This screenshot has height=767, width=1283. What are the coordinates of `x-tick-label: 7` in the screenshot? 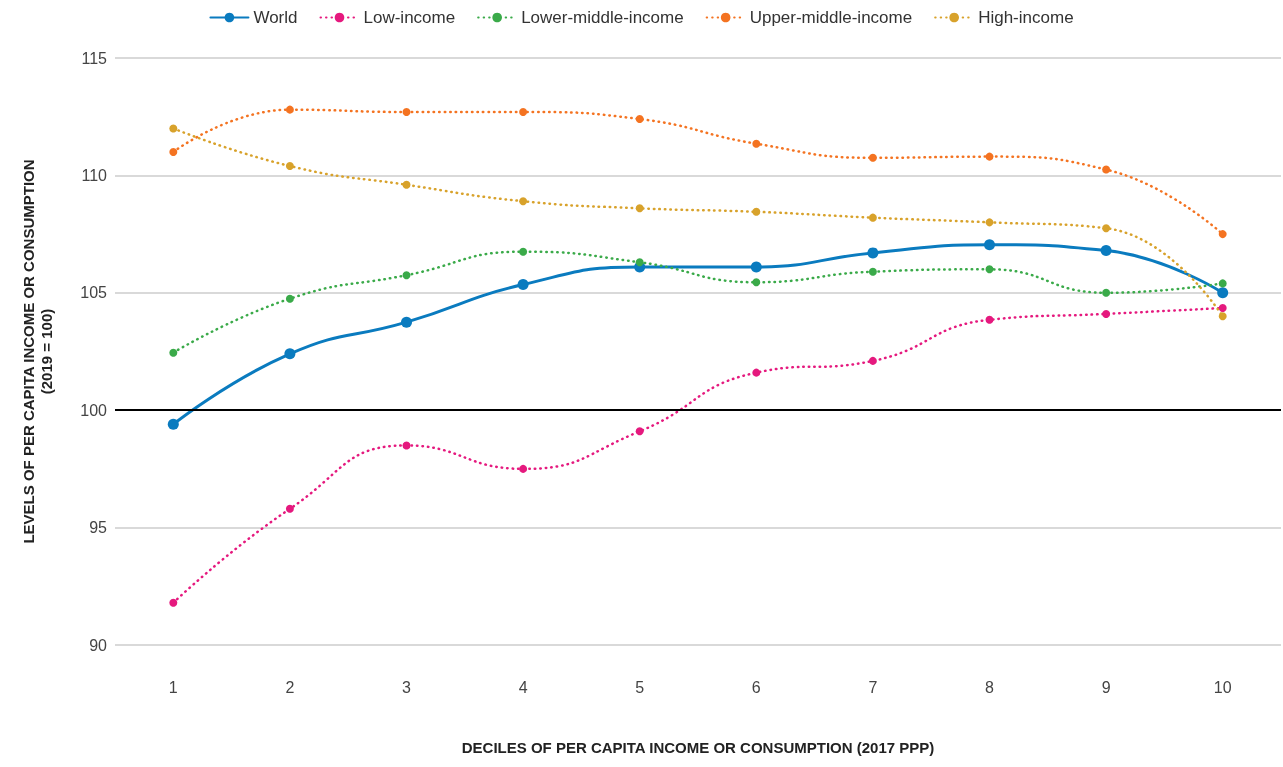 It's located at (873, 687).